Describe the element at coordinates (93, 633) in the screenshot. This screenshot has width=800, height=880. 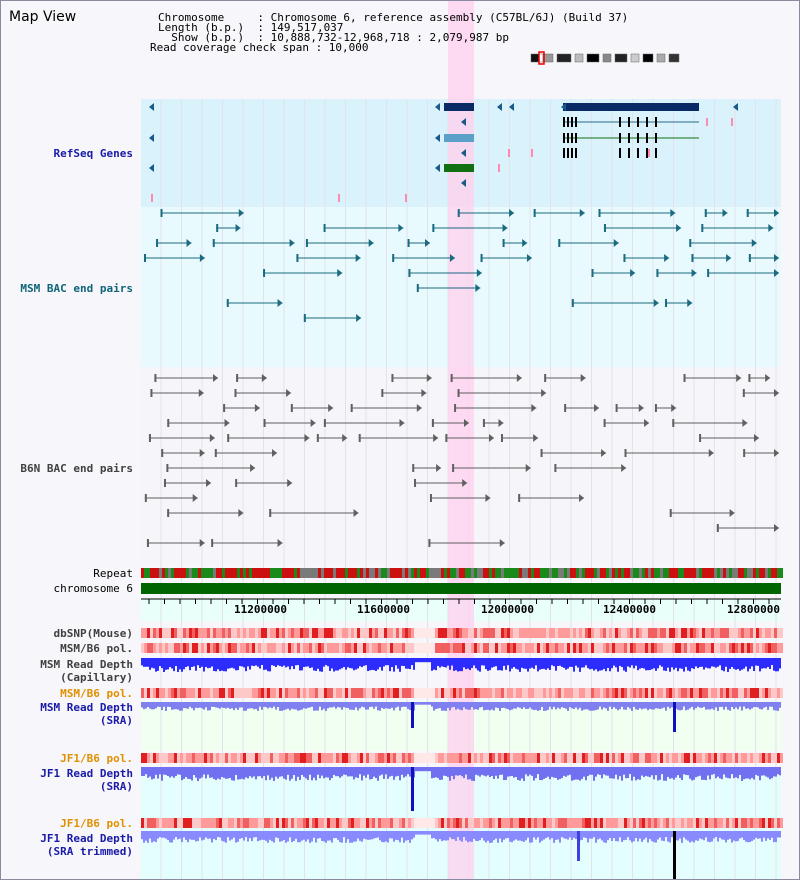
I see `track-label-dbsnp: dbSNP(Mouse)` at that location.